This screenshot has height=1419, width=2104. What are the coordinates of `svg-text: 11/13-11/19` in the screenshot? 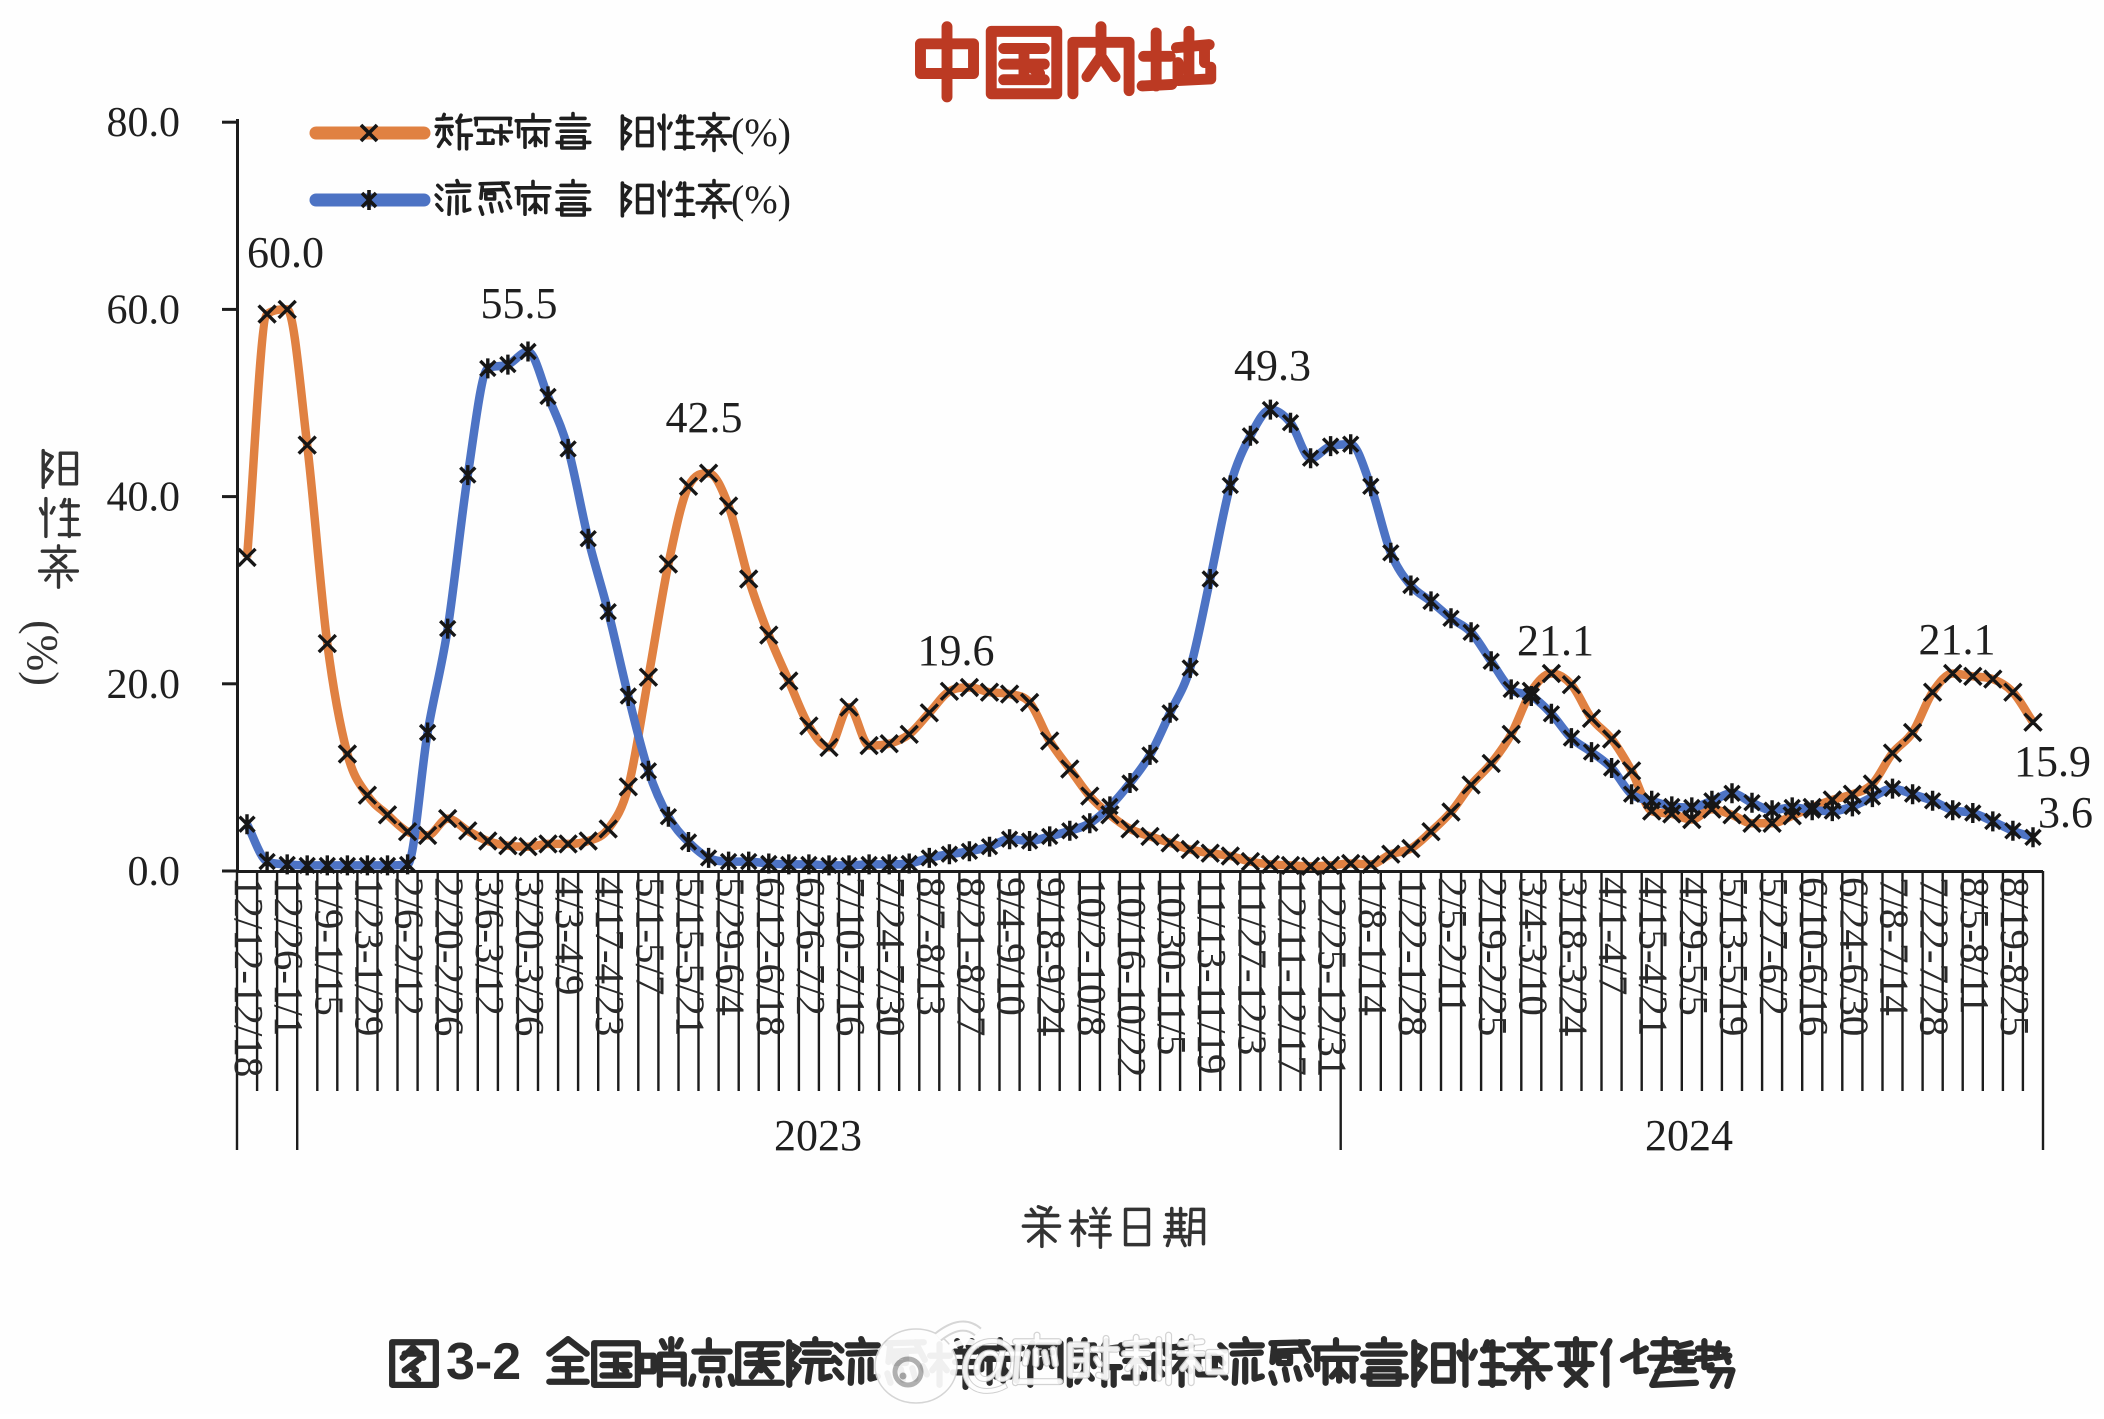 It's located at (1212, 975).